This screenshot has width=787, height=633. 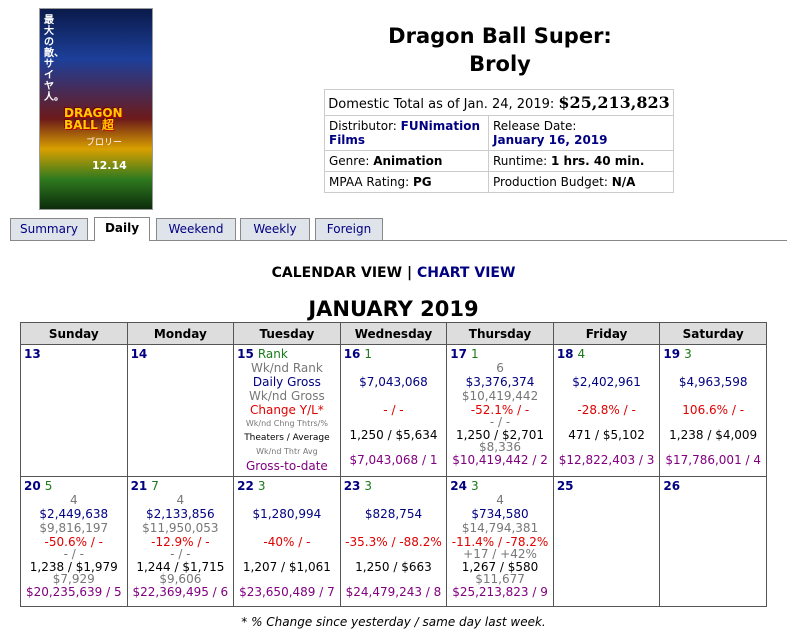 I want to click on tab-bar: Summary Daily Weekend Weekly Foreign, so click(x=398, y=229).